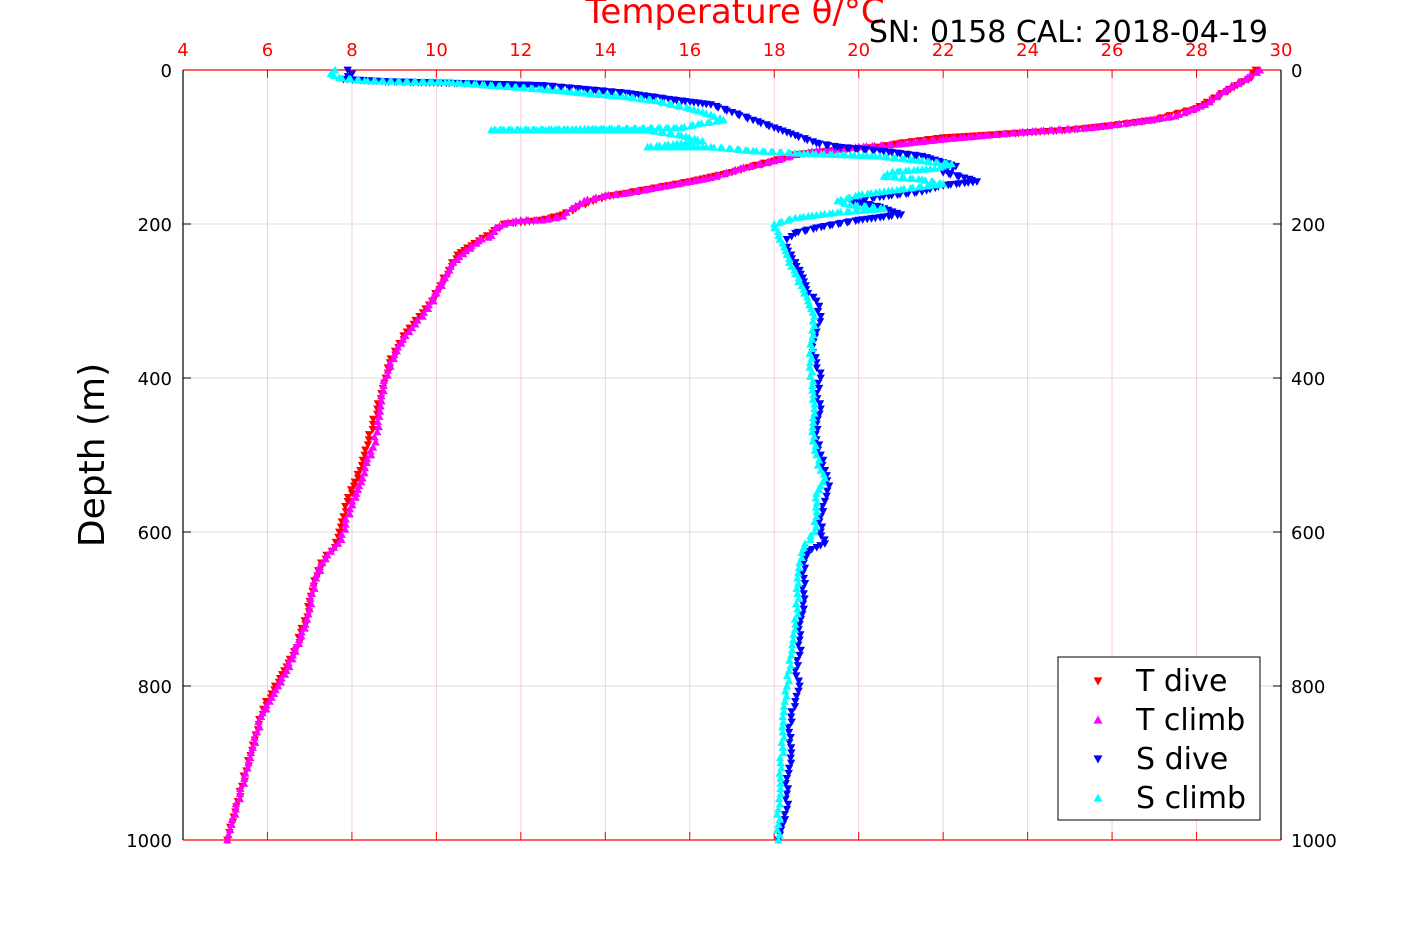 The height and width of the screenshot is (945, 1417). I want to click on x-tick-label: 20, so click(858, 50).